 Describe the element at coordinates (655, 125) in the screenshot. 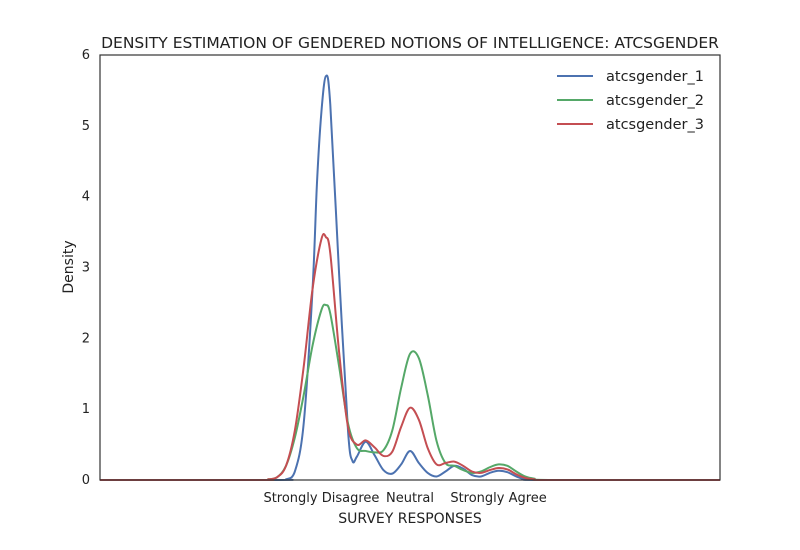

I see `legend-label: atcsgender_3` at that location.